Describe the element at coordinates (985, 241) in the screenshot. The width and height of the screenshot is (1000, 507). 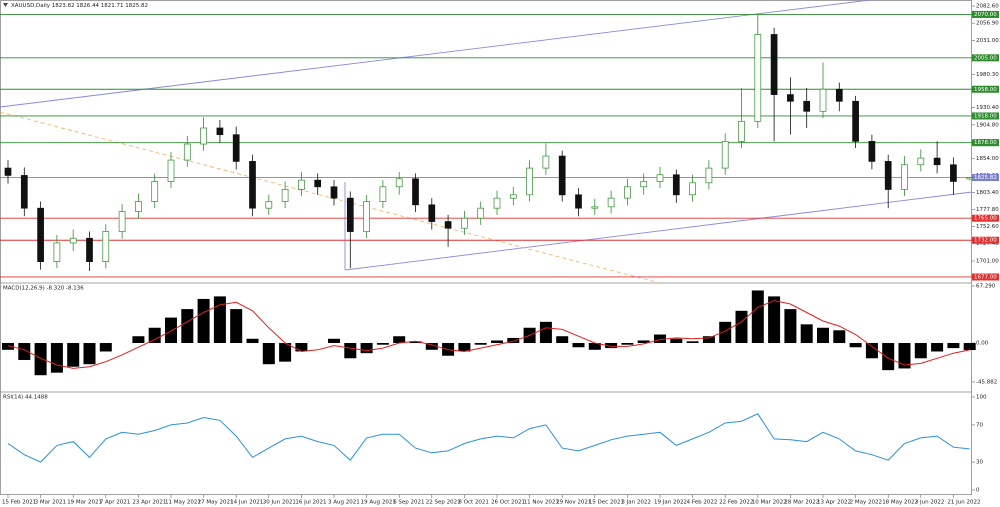
I see `level-tag-label: 1732.00` at that location.